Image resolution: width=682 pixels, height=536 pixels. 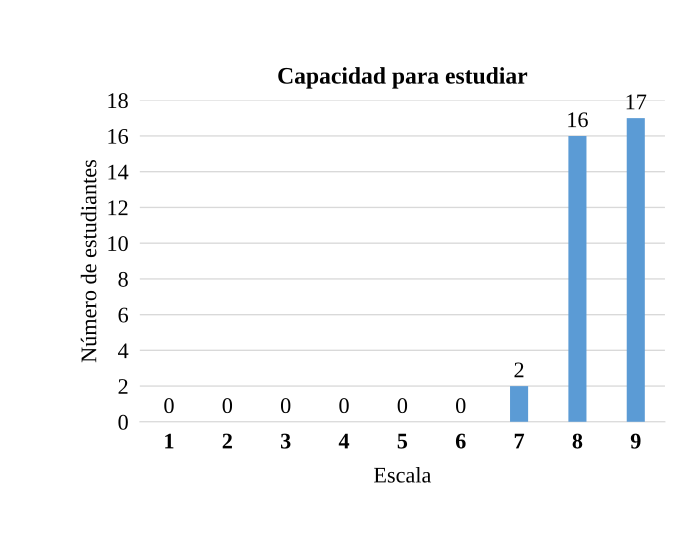 What do you see at coordinates (519, 441) in the screenshot?
I see `x-tick-label: 7` at bounding box center [519, 441].